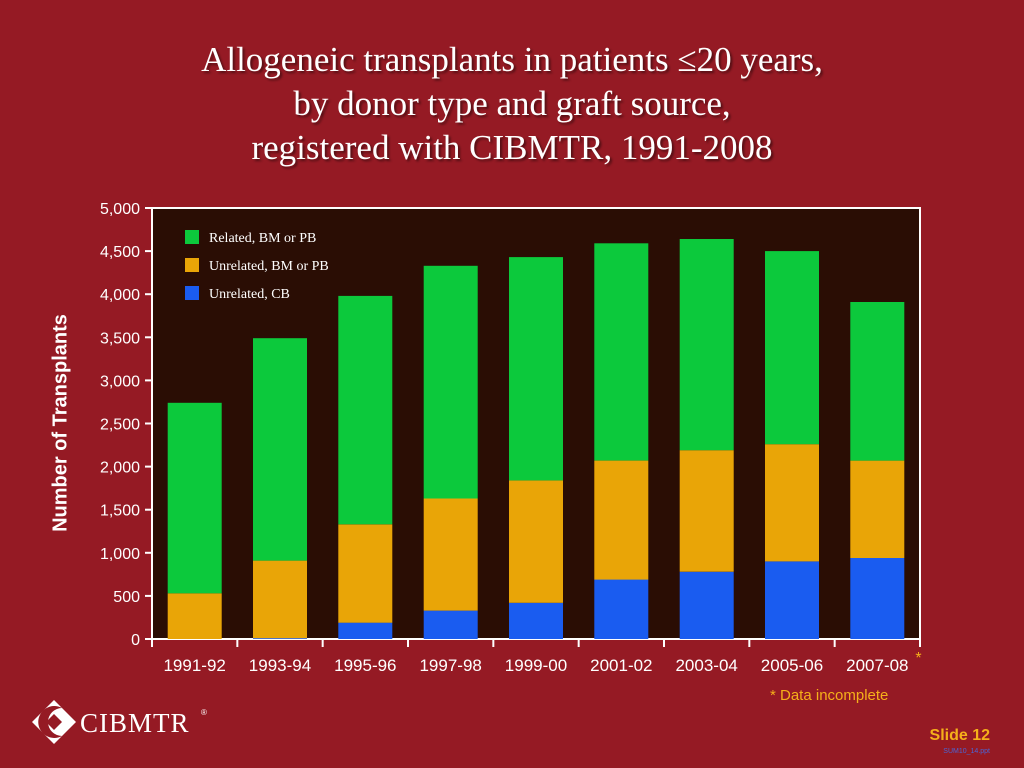 This screenshot has height=768, width=1024. Describe the element at coordinates (512, 147) in the screenshot. I see `title-line-3: registered with CIBMTR, 1991-2008` at that location.